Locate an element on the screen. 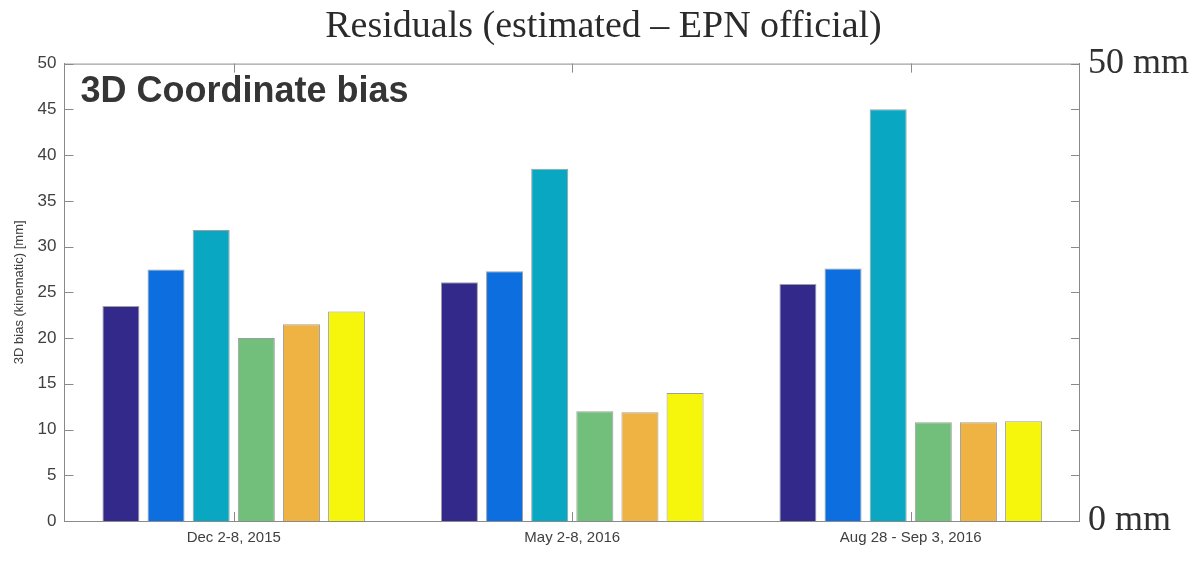  y-tick-label: 20 is located at coordinates (47, 337).